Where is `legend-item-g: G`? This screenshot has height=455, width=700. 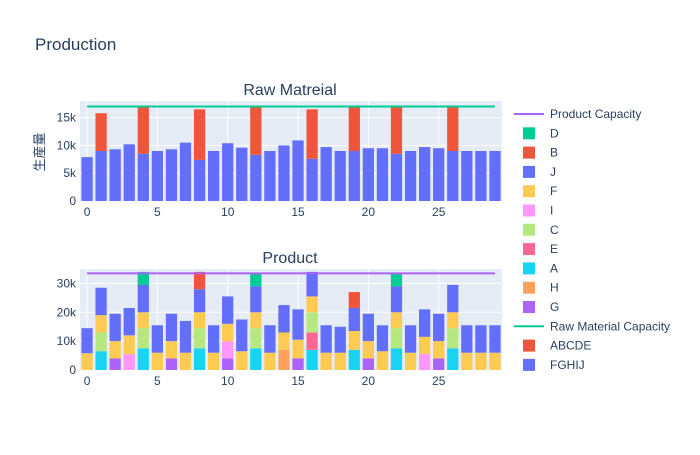
legend-item-g: G is located at coordinates (541, 307).